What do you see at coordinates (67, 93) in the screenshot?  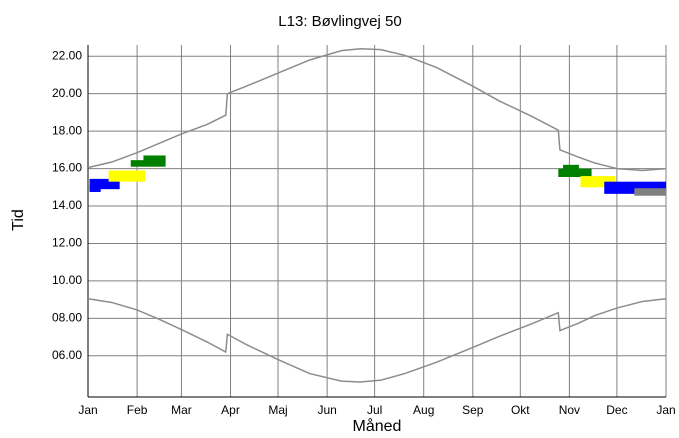 I see `y-tick-label: 20.00` at bounding box center [67, 93].